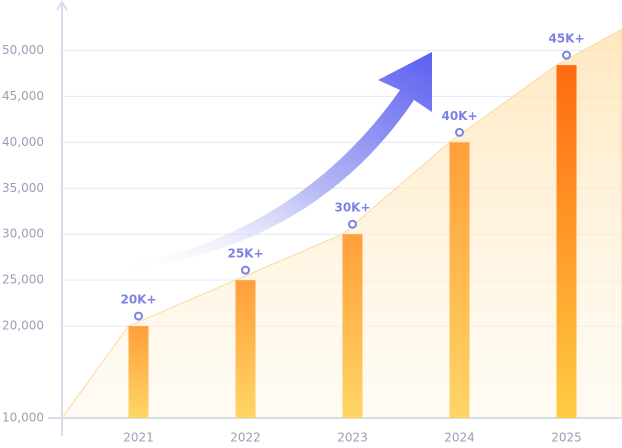  What do you see at coordinates (138, 300) in the screenshot?
I see `value-label: 20K+` at bounding box center [138, 300].